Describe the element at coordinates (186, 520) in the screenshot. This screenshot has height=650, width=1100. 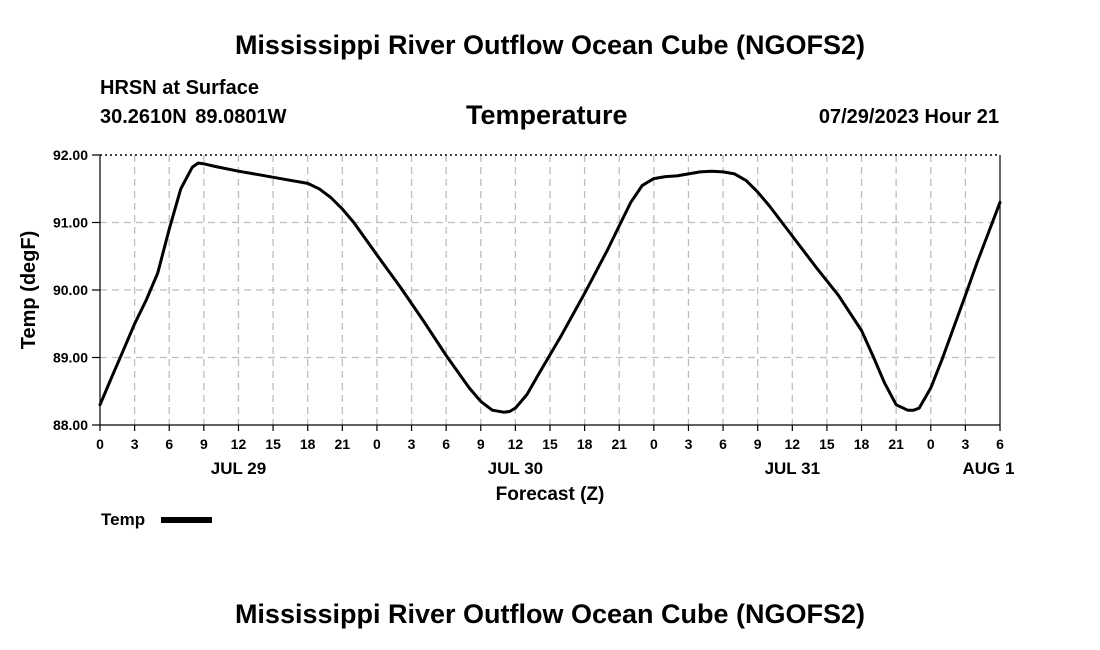
I see `legend-swatch` at that location.